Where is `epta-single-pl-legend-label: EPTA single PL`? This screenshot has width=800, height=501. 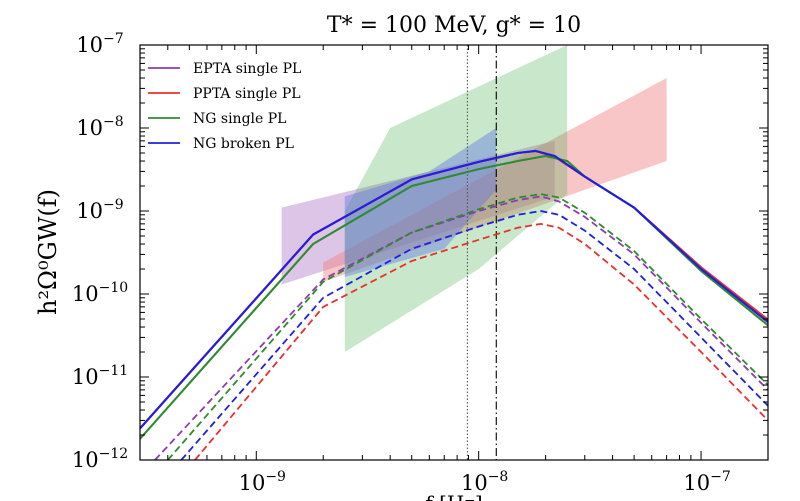
epta-single-pl-legend-label: EPTA single PL is located at coordinates (247, 69).